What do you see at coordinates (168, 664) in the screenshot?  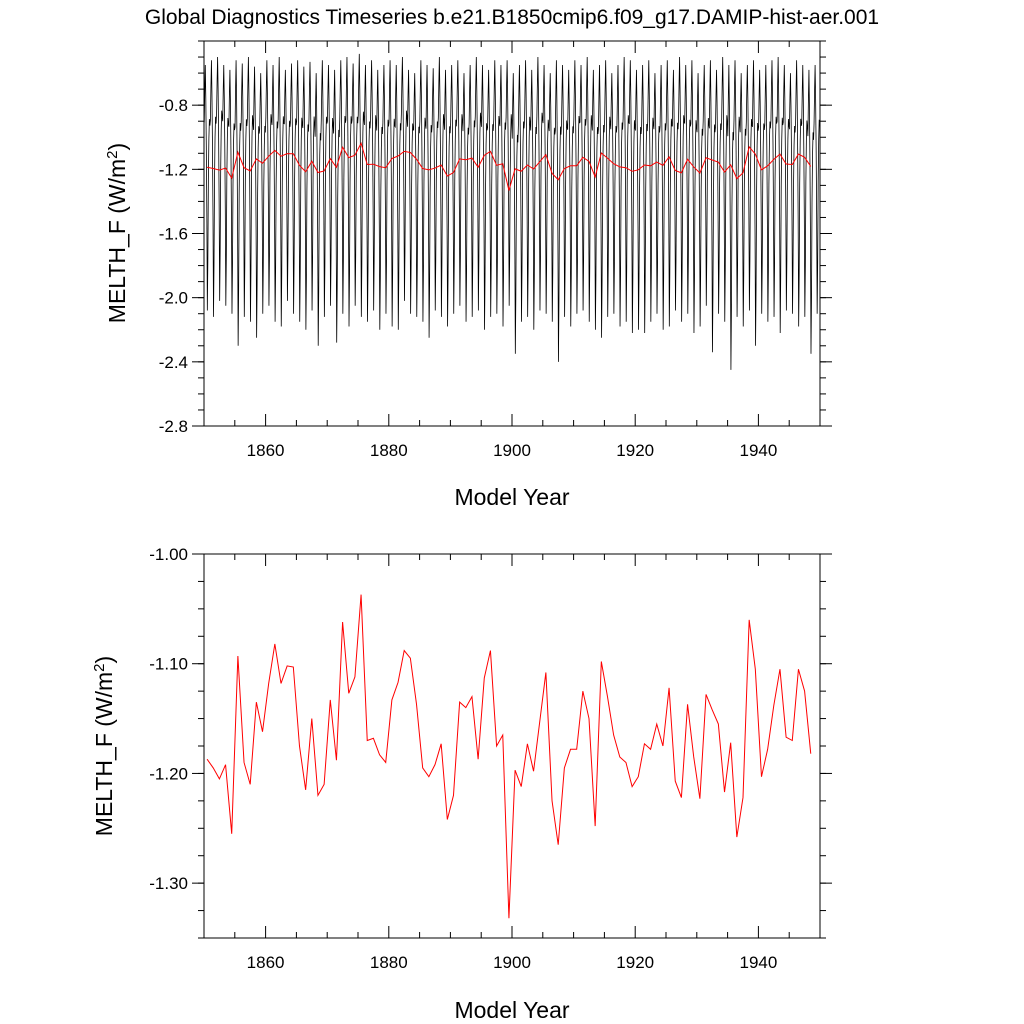 I see `y-tick-label: -1.10` at bounding box center [168, 664].